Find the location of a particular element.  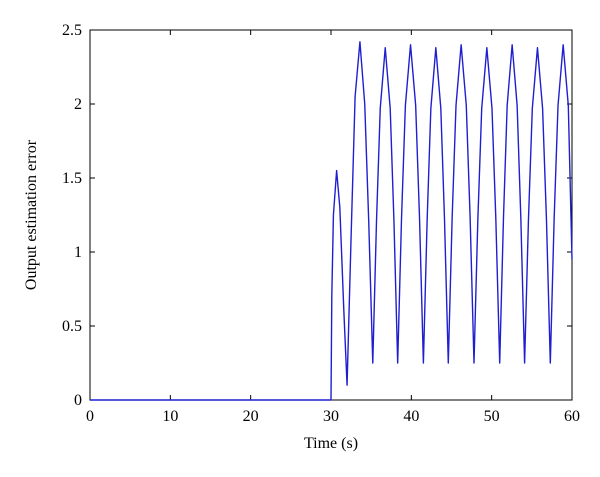

y-tick-label: 2 is located at coordinates (78, 104).